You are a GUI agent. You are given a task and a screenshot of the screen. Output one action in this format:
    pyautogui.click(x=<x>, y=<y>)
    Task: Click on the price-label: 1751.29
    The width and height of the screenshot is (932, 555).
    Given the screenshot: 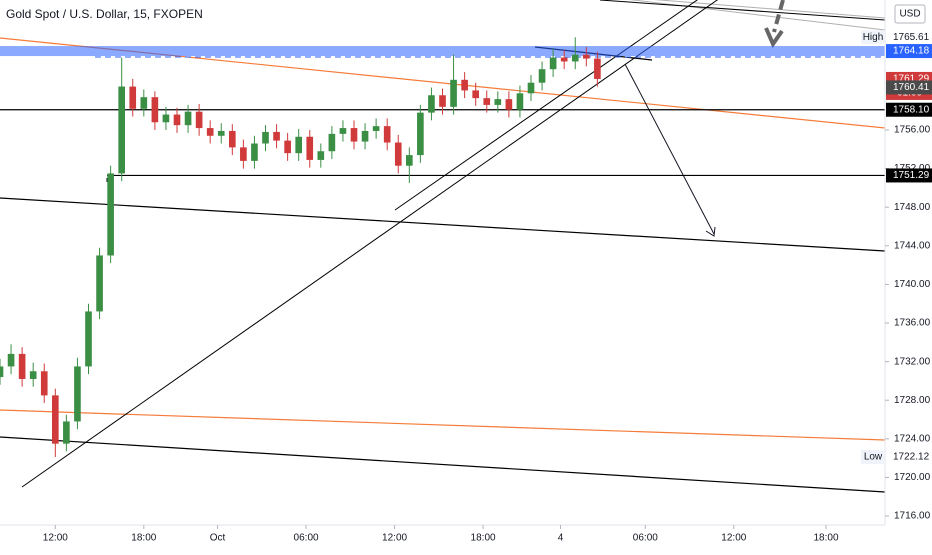 What is the action you would take?
    pyautogui.click(x=911, y=175)
    